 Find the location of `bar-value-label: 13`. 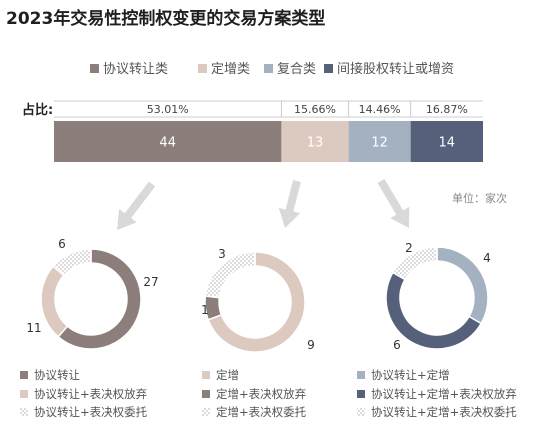

bar-value-label: 13 is located at coordinates (315, 143).